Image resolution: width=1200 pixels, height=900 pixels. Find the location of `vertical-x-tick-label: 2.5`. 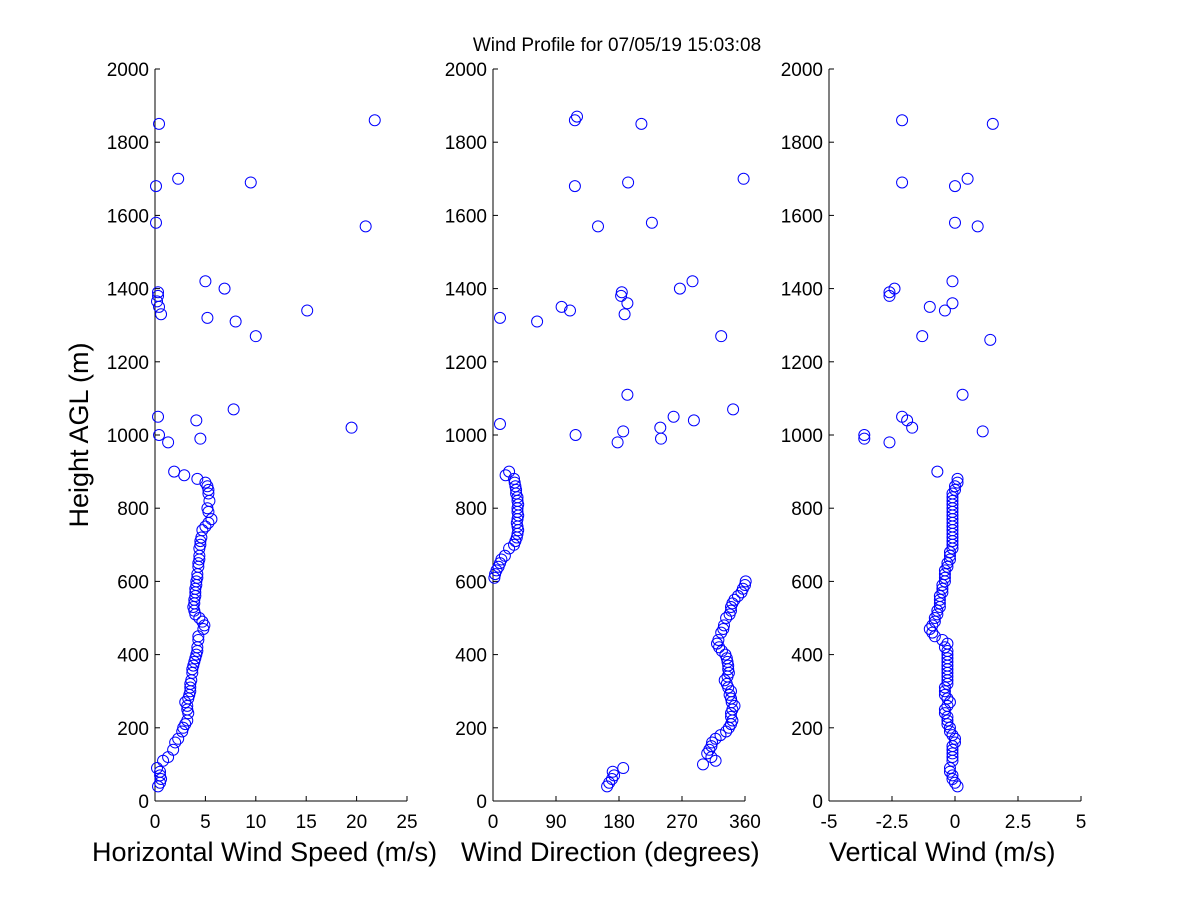

vertical-x-tick-label: 2.5 is located at coordinates (1018, 822).